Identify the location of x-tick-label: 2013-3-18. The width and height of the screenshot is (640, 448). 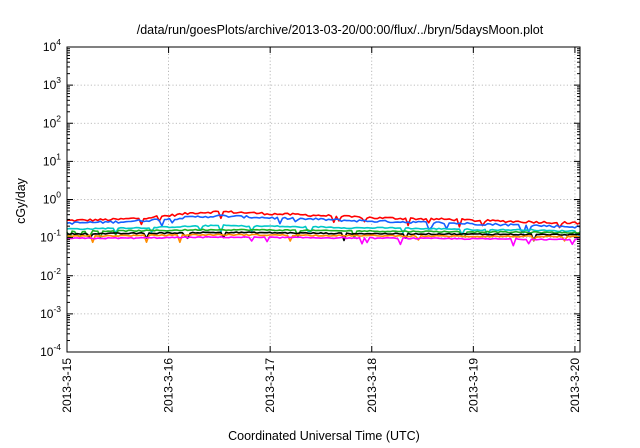
(372, 385).